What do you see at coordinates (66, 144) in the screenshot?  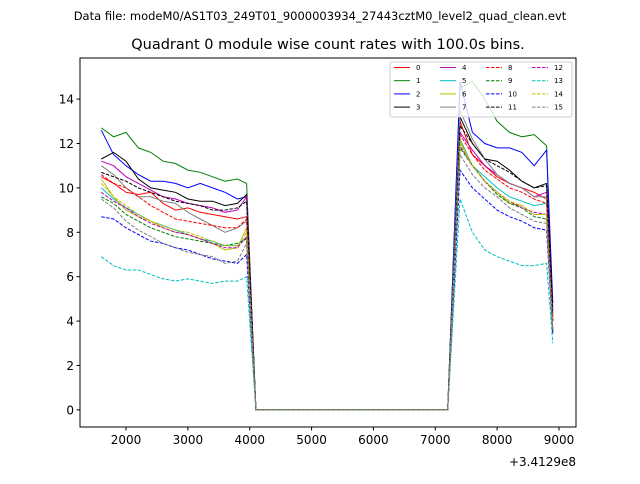 I see `y-tick-label: 12` at bounding box center [66, 144].